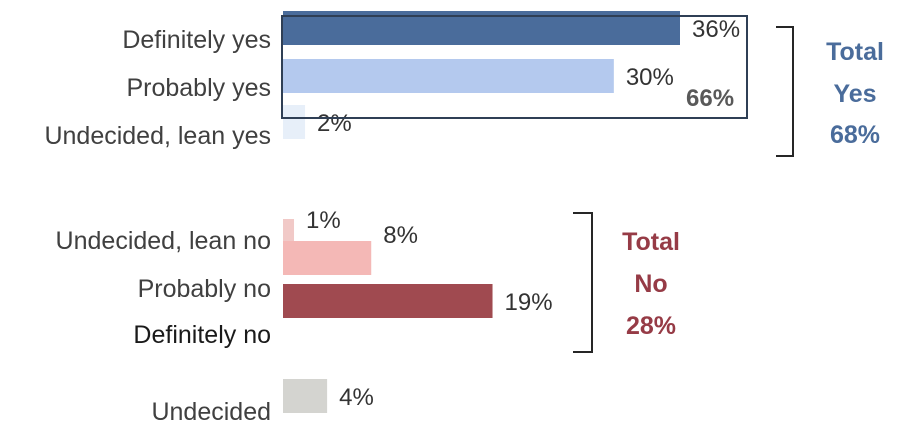 This screenshot has width=900, height=430. What do you see at coordinates (855, 52) in the screenshot?
I see `total-yes-line1: Total` at bounding box center [855, 52].